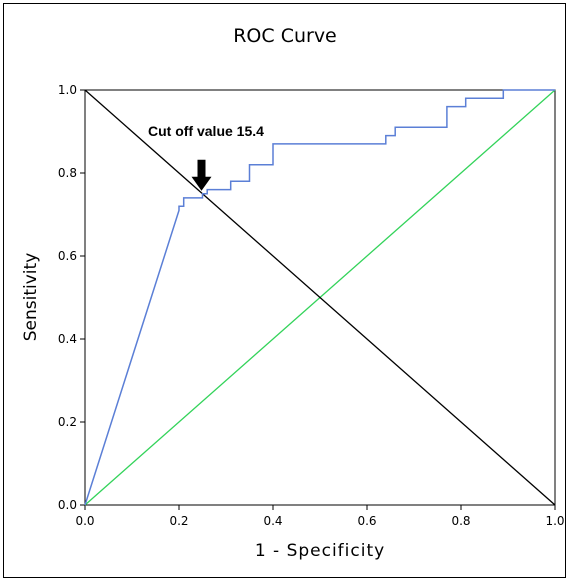 This screenshot has width=571, height=583. I want to click on y-tick-label: 0.4, so click(67, 339).